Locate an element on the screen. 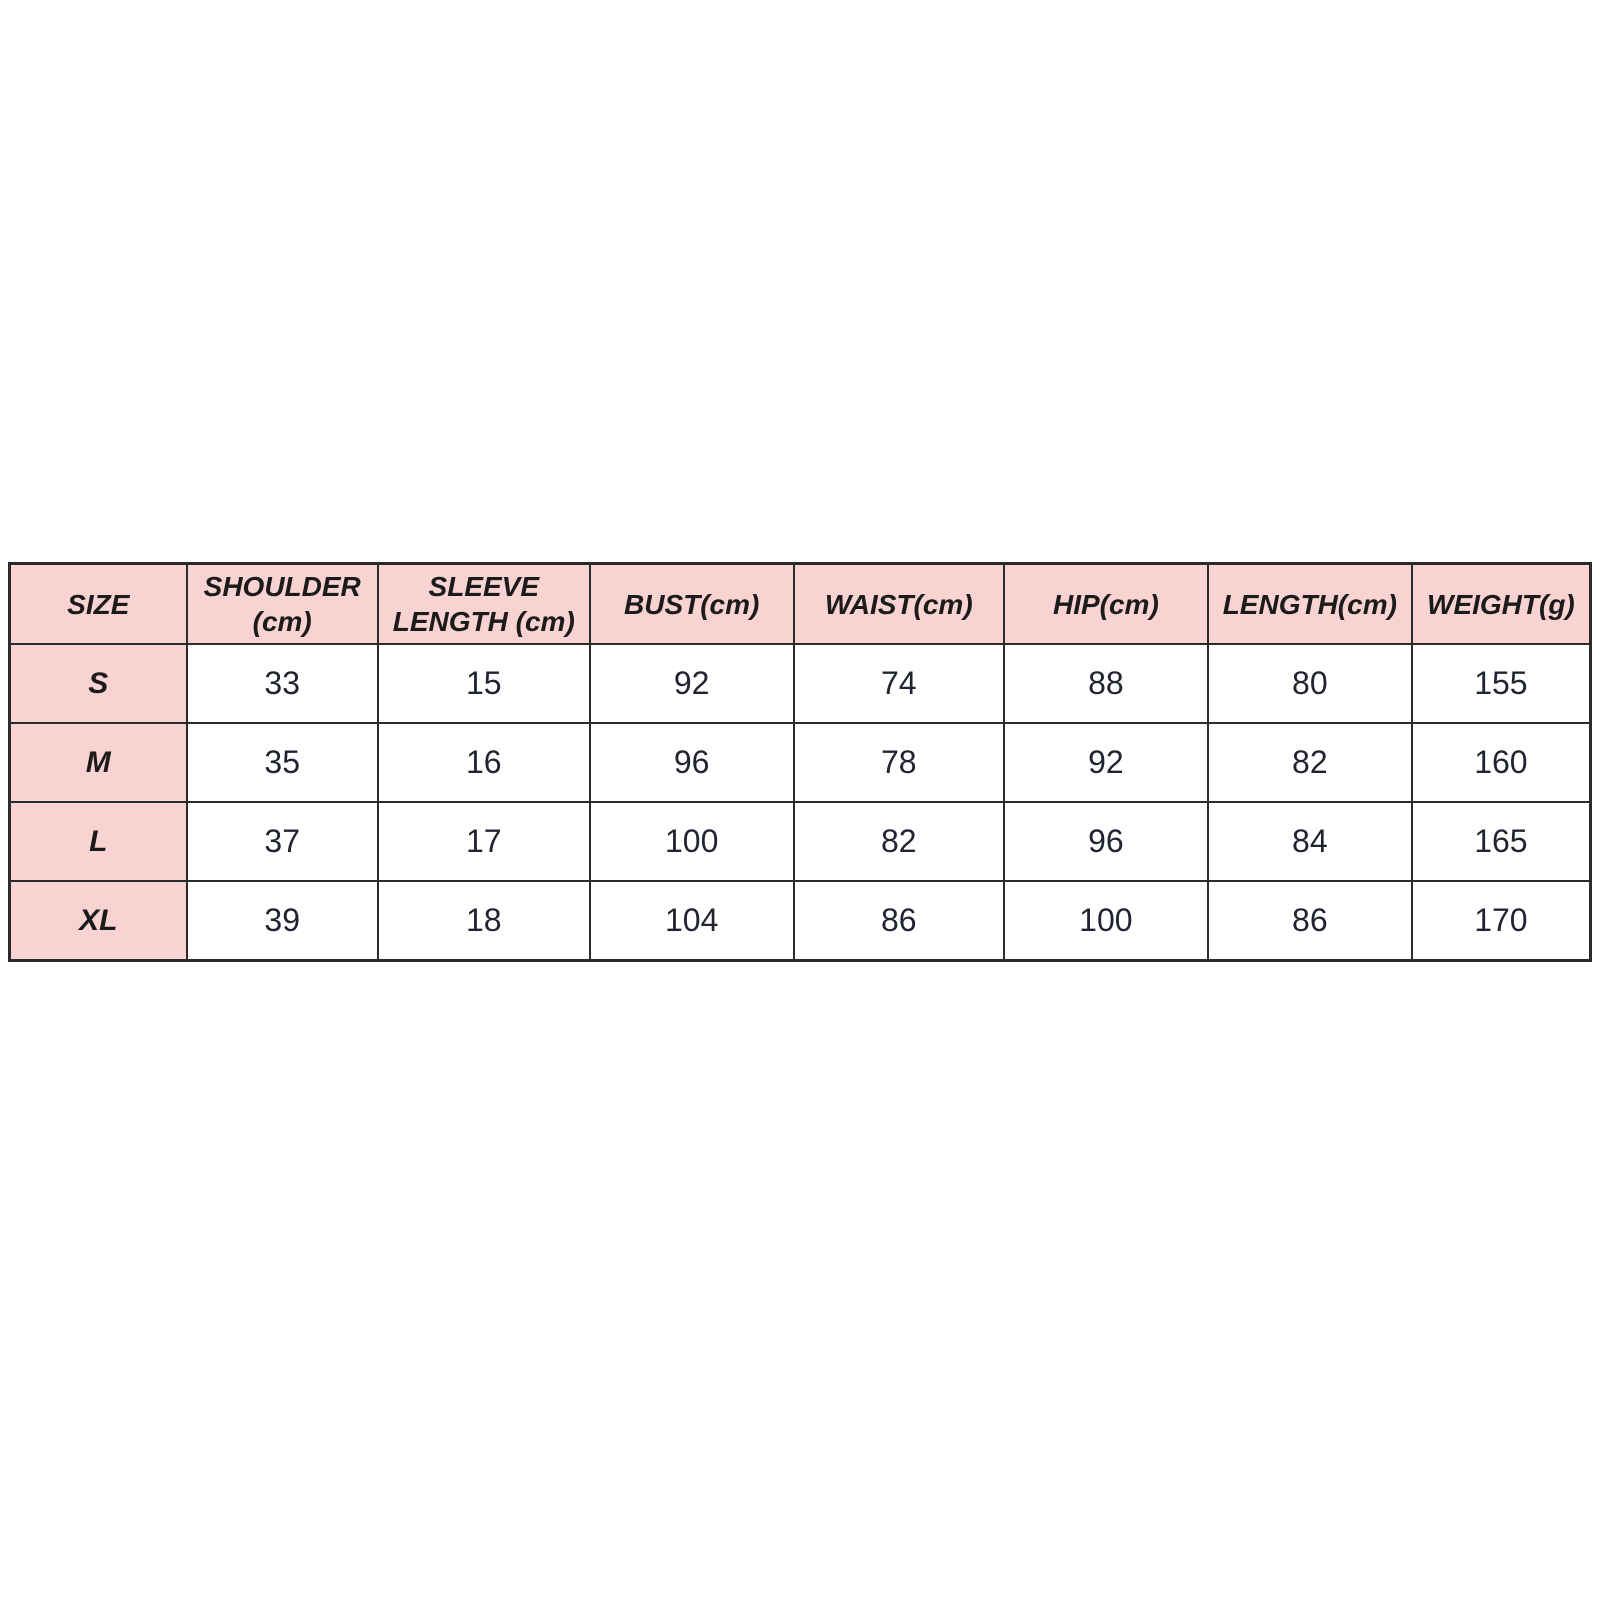 The width and height of the screenshot is (1600, 1600). column-header-size: SIZE is located at coordinates (98, 603).